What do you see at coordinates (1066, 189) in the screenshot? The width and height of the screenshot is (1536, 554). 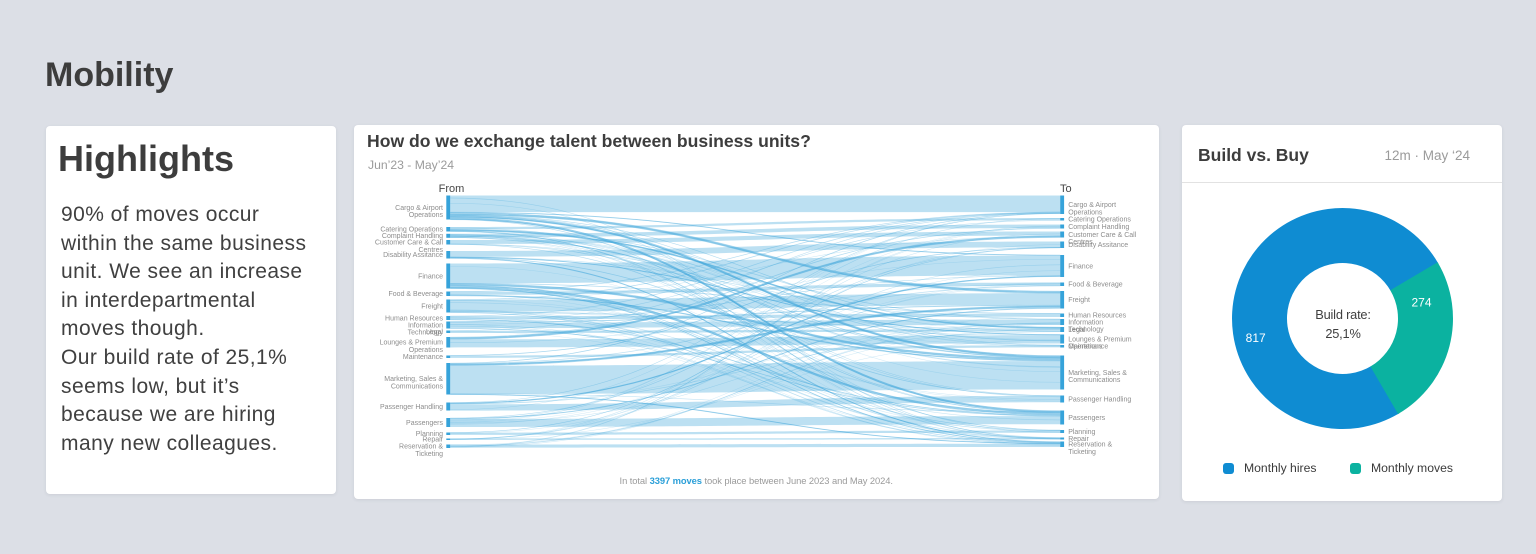 I see `svg-text: To` at bounding box center [1066, 189].